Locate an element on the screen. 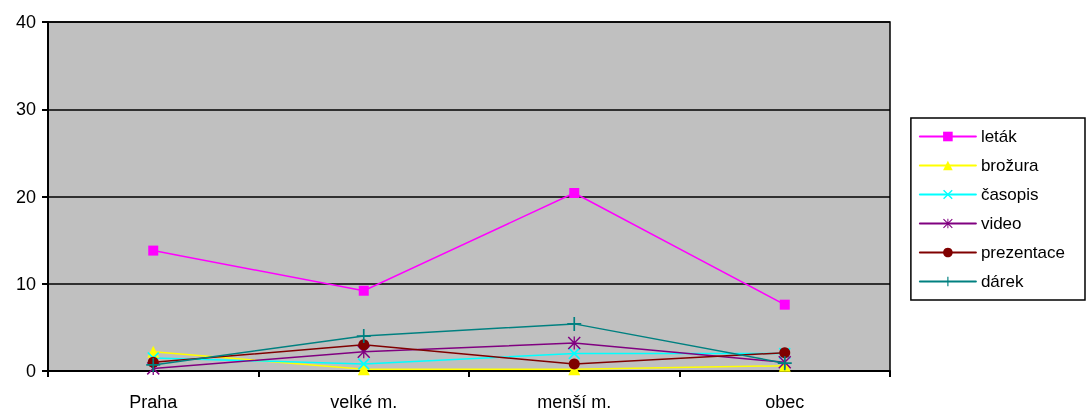  legend-label: leták is located at coordinates (999, 136).